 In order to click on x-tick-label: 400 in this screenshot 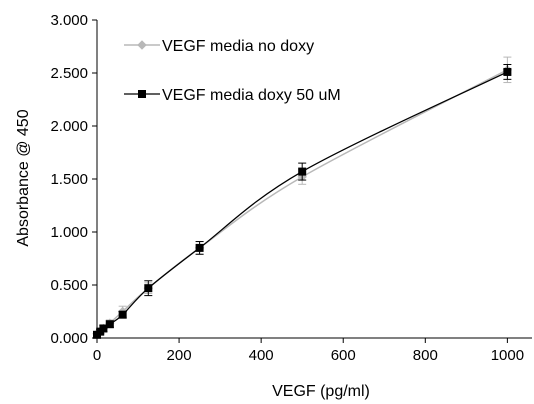, I will do `click(261, 355)`.